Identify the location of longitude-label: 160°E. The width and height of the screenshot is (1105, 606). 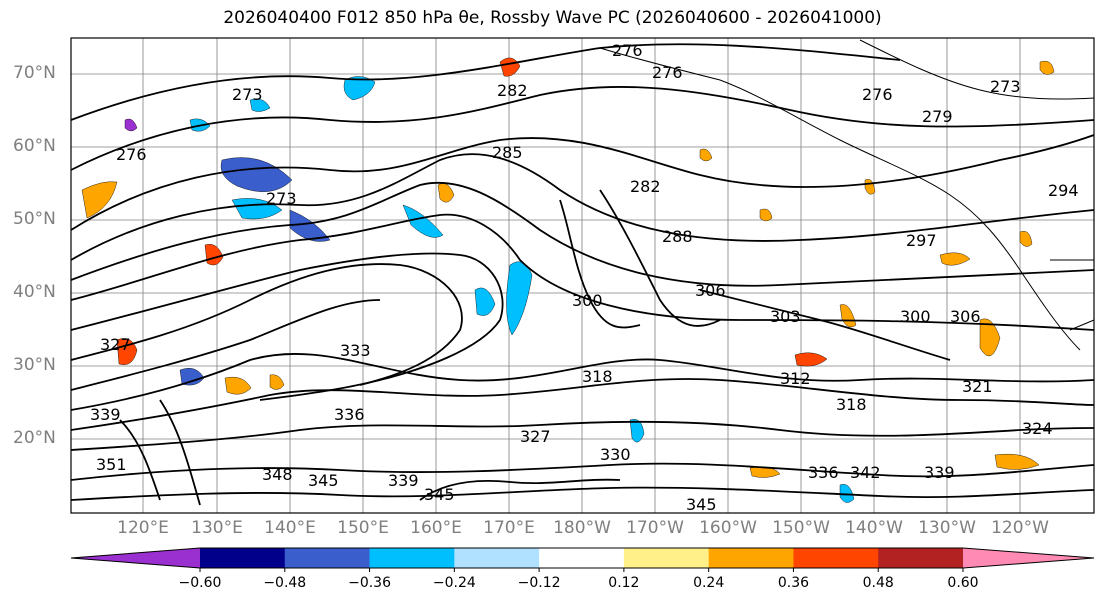
(436, 528).